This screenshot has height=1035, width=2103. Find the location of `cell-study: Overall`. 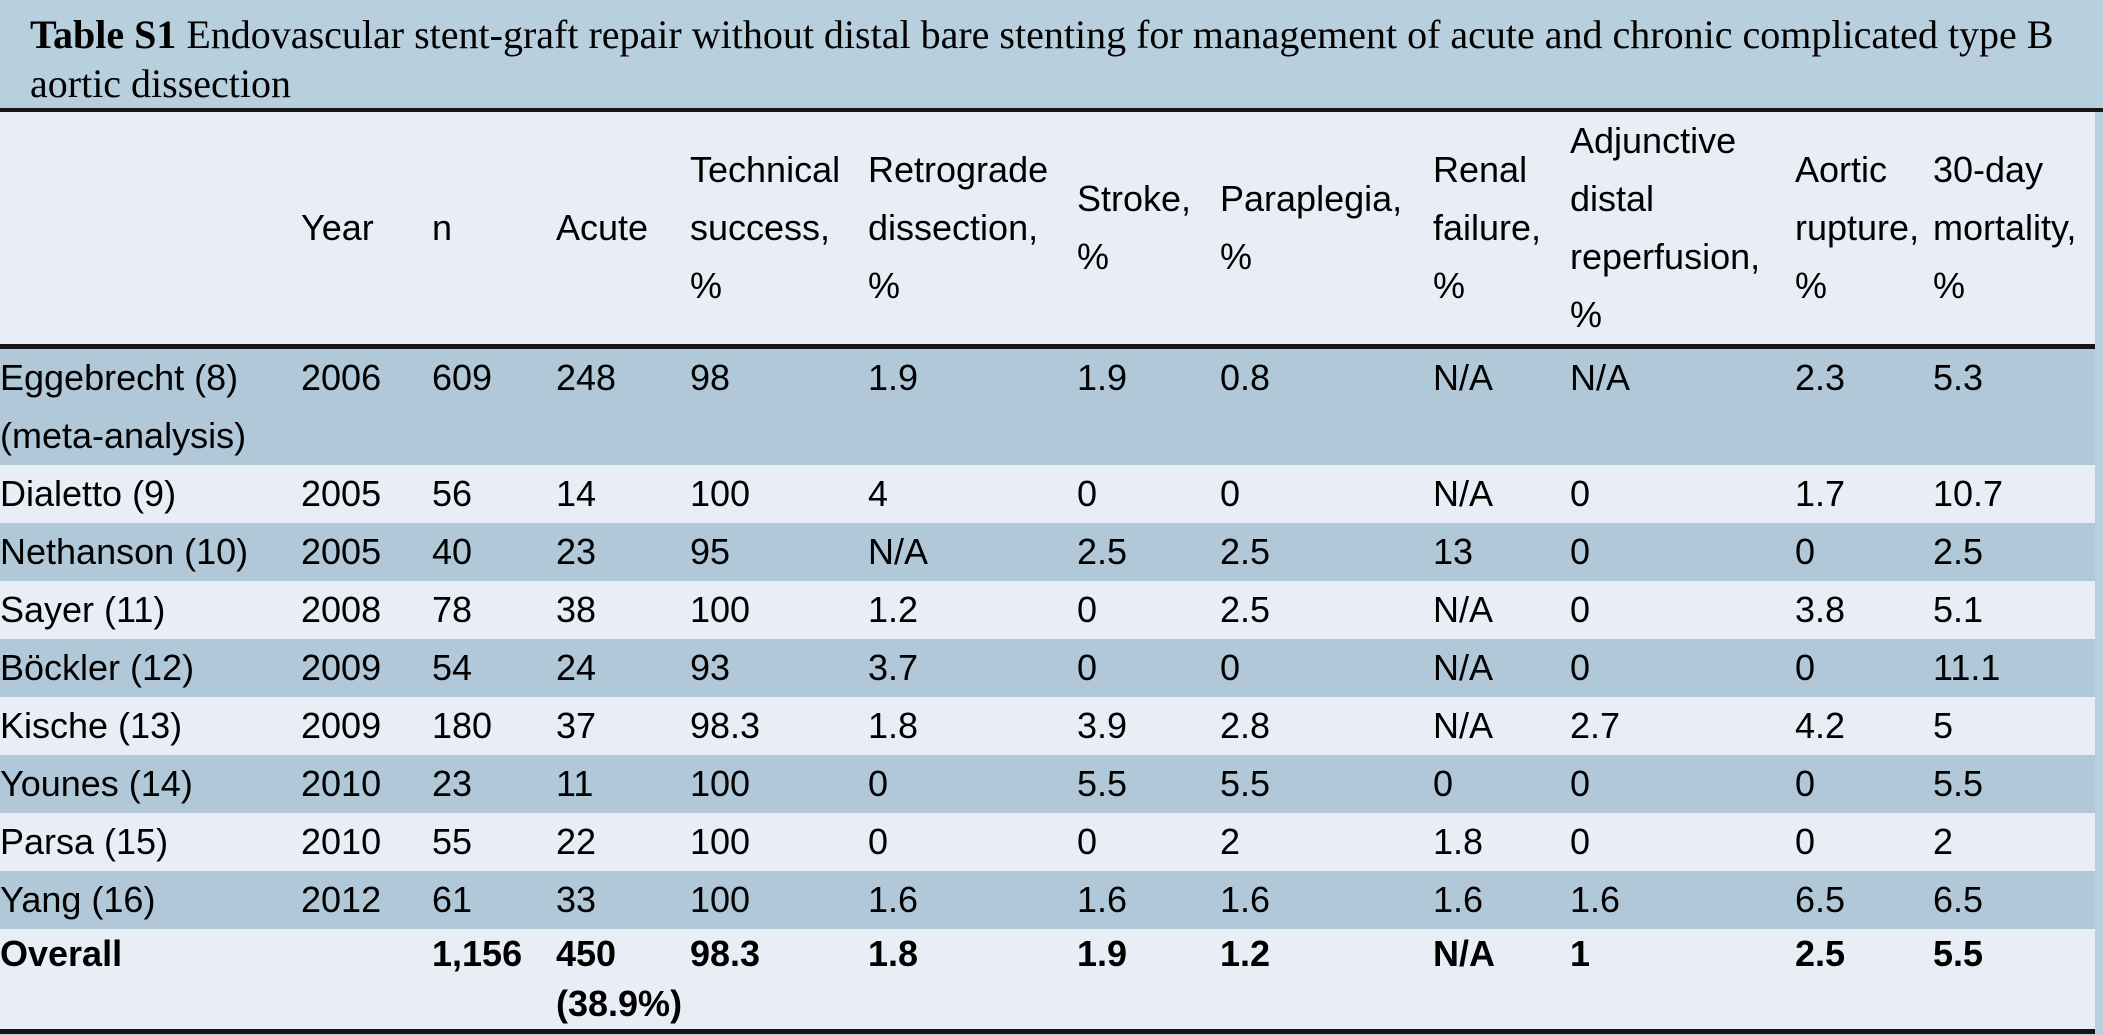

cell-study: Overall is located at coordinates (150, 981).